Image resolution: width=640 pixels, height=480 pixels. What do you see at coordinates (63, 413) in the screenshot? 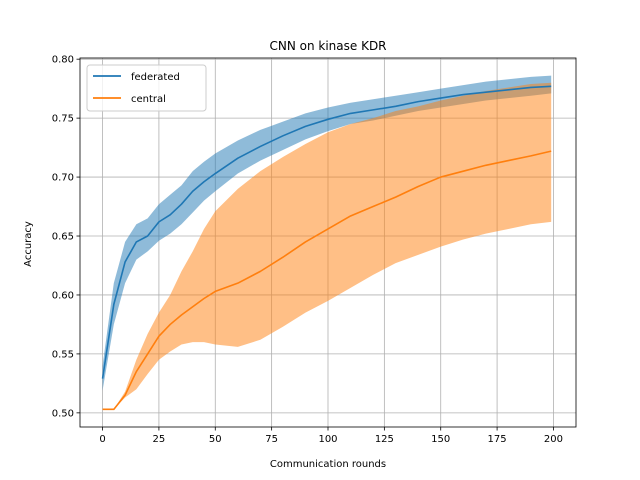
I see `y-tick-label: 0.50` at bounding box center [63, 413].